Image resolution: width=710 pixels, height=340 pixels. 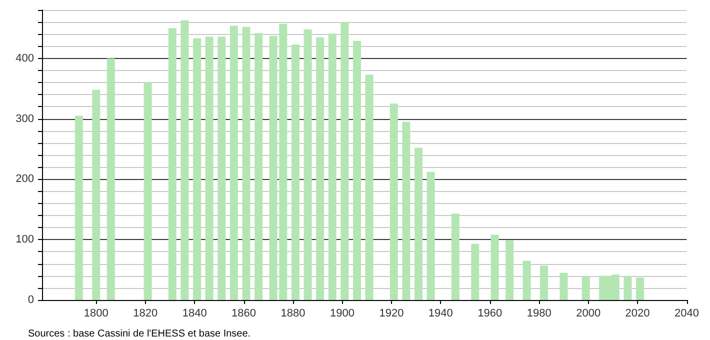 What do you see at coordinates (342, 314) in the screenshot?
I see `x-tick-label: 1900` at bounding box center [342, 314].